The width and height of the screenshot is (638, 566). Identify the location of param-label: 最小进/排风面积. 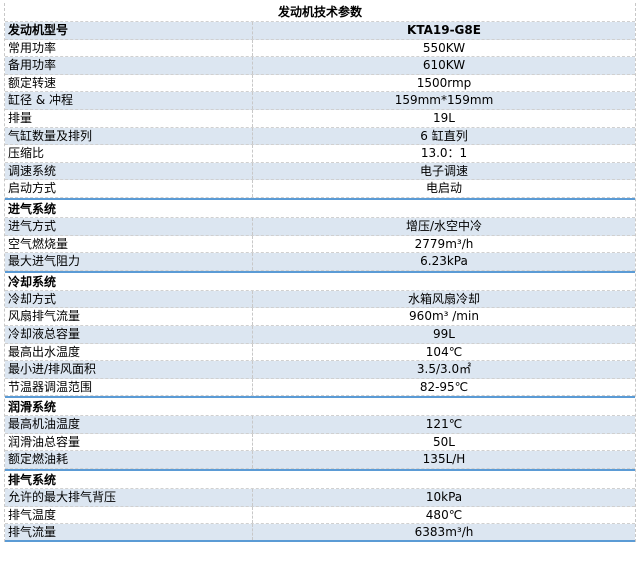
(129, 369).